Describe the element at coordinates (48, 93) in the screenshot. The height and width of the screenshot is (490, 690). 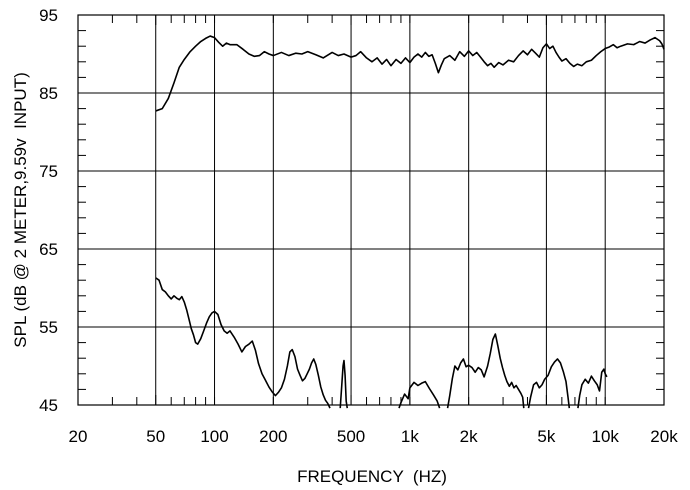
I see `y-tick-label: 85` at that location.